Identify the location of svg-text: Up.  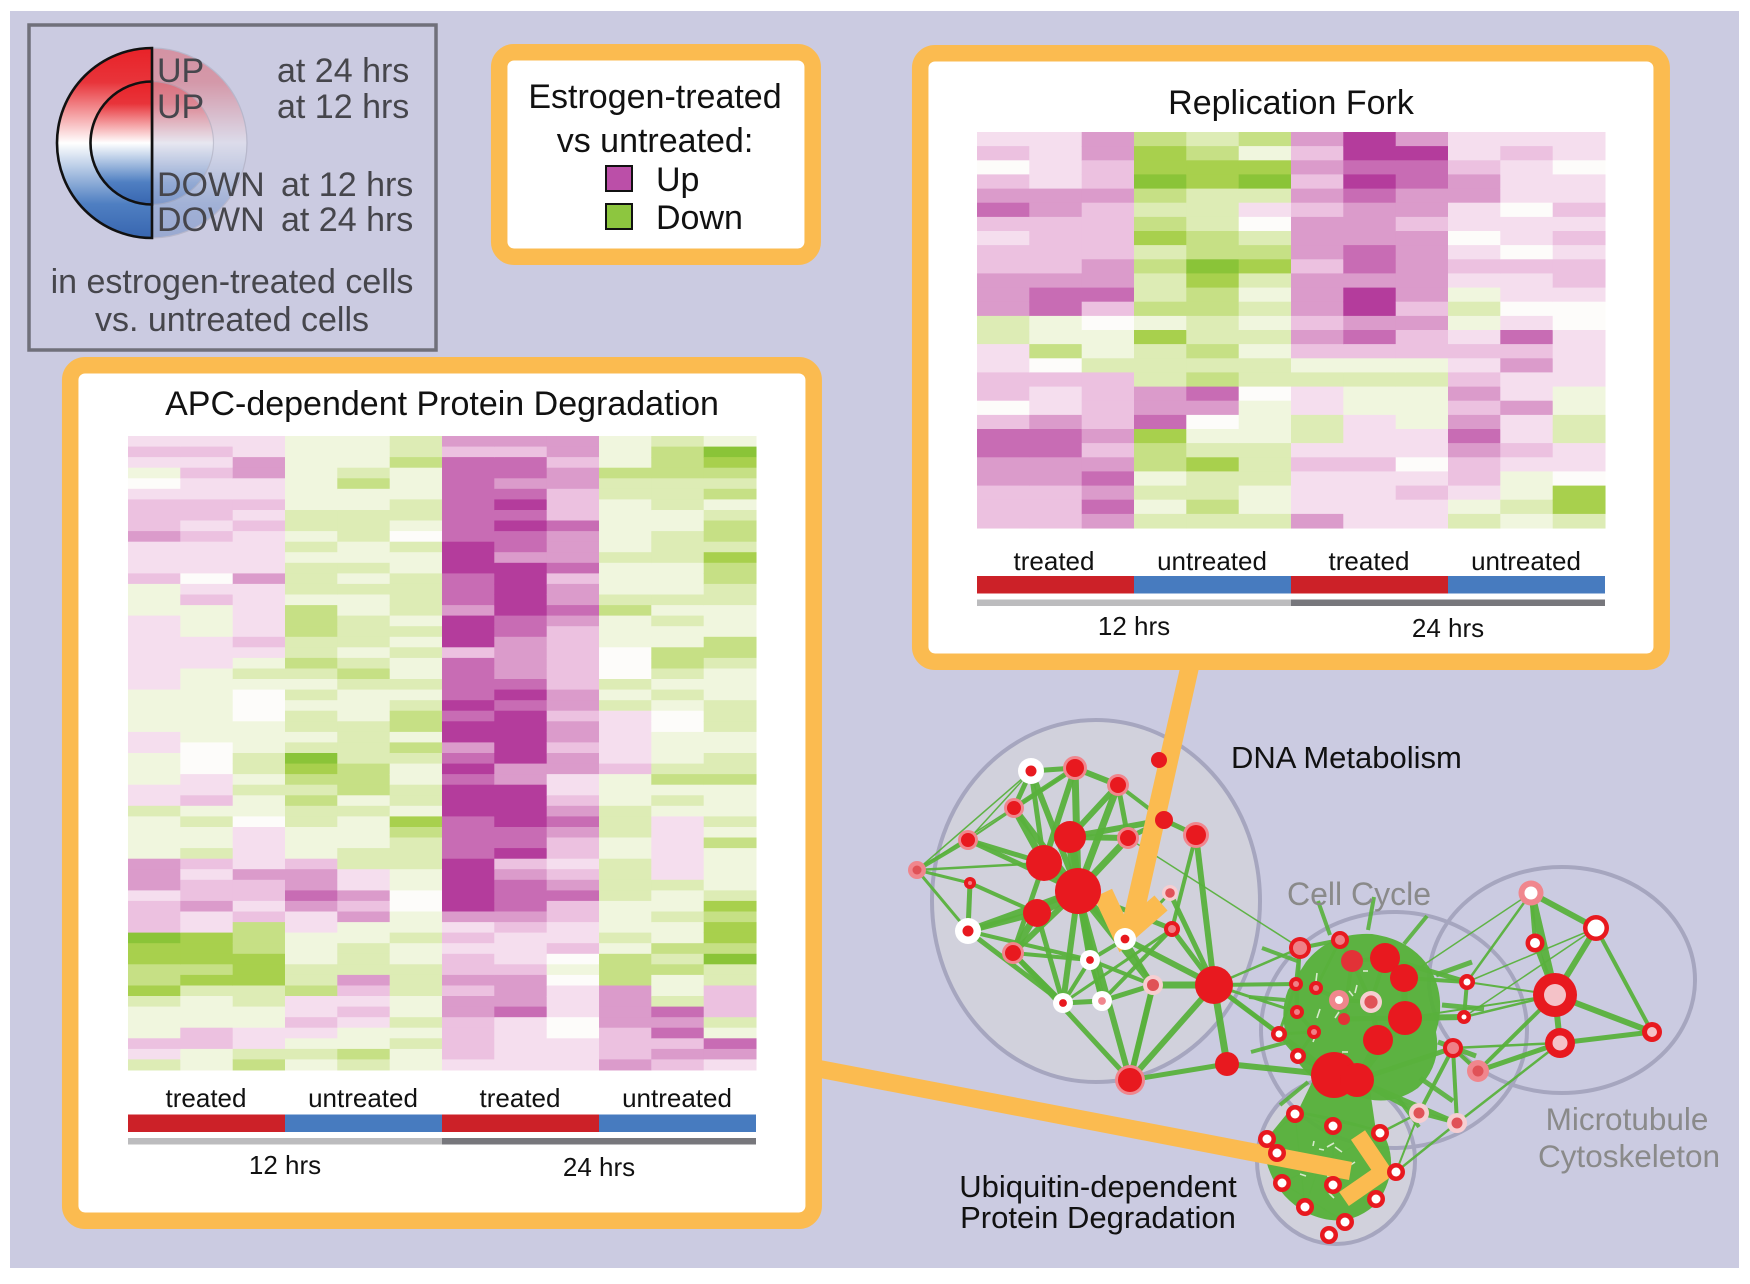
(677, 180).